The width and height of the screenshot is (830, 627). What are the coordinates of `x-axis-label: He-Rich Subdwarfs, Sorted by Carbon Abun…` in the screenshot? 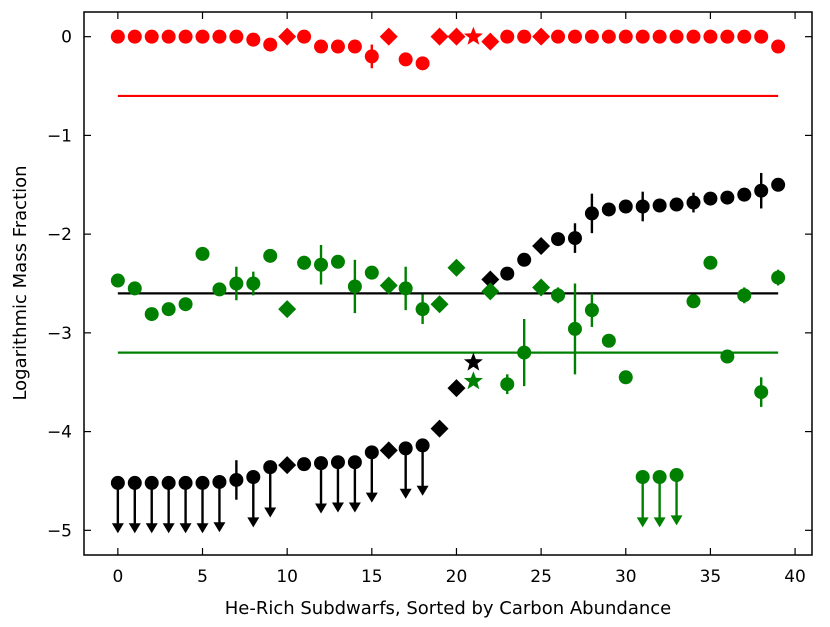 It's located at (448, 608).